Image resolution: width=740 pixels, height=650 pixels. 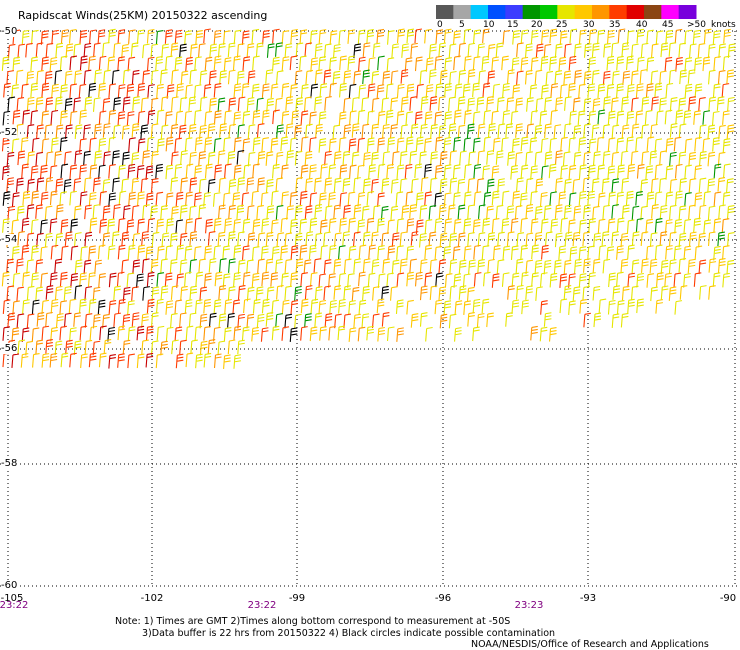 I want to click on map-title: Rapidscat Winds(25KM) 20150322 ascending, so click(x=143, y=15).